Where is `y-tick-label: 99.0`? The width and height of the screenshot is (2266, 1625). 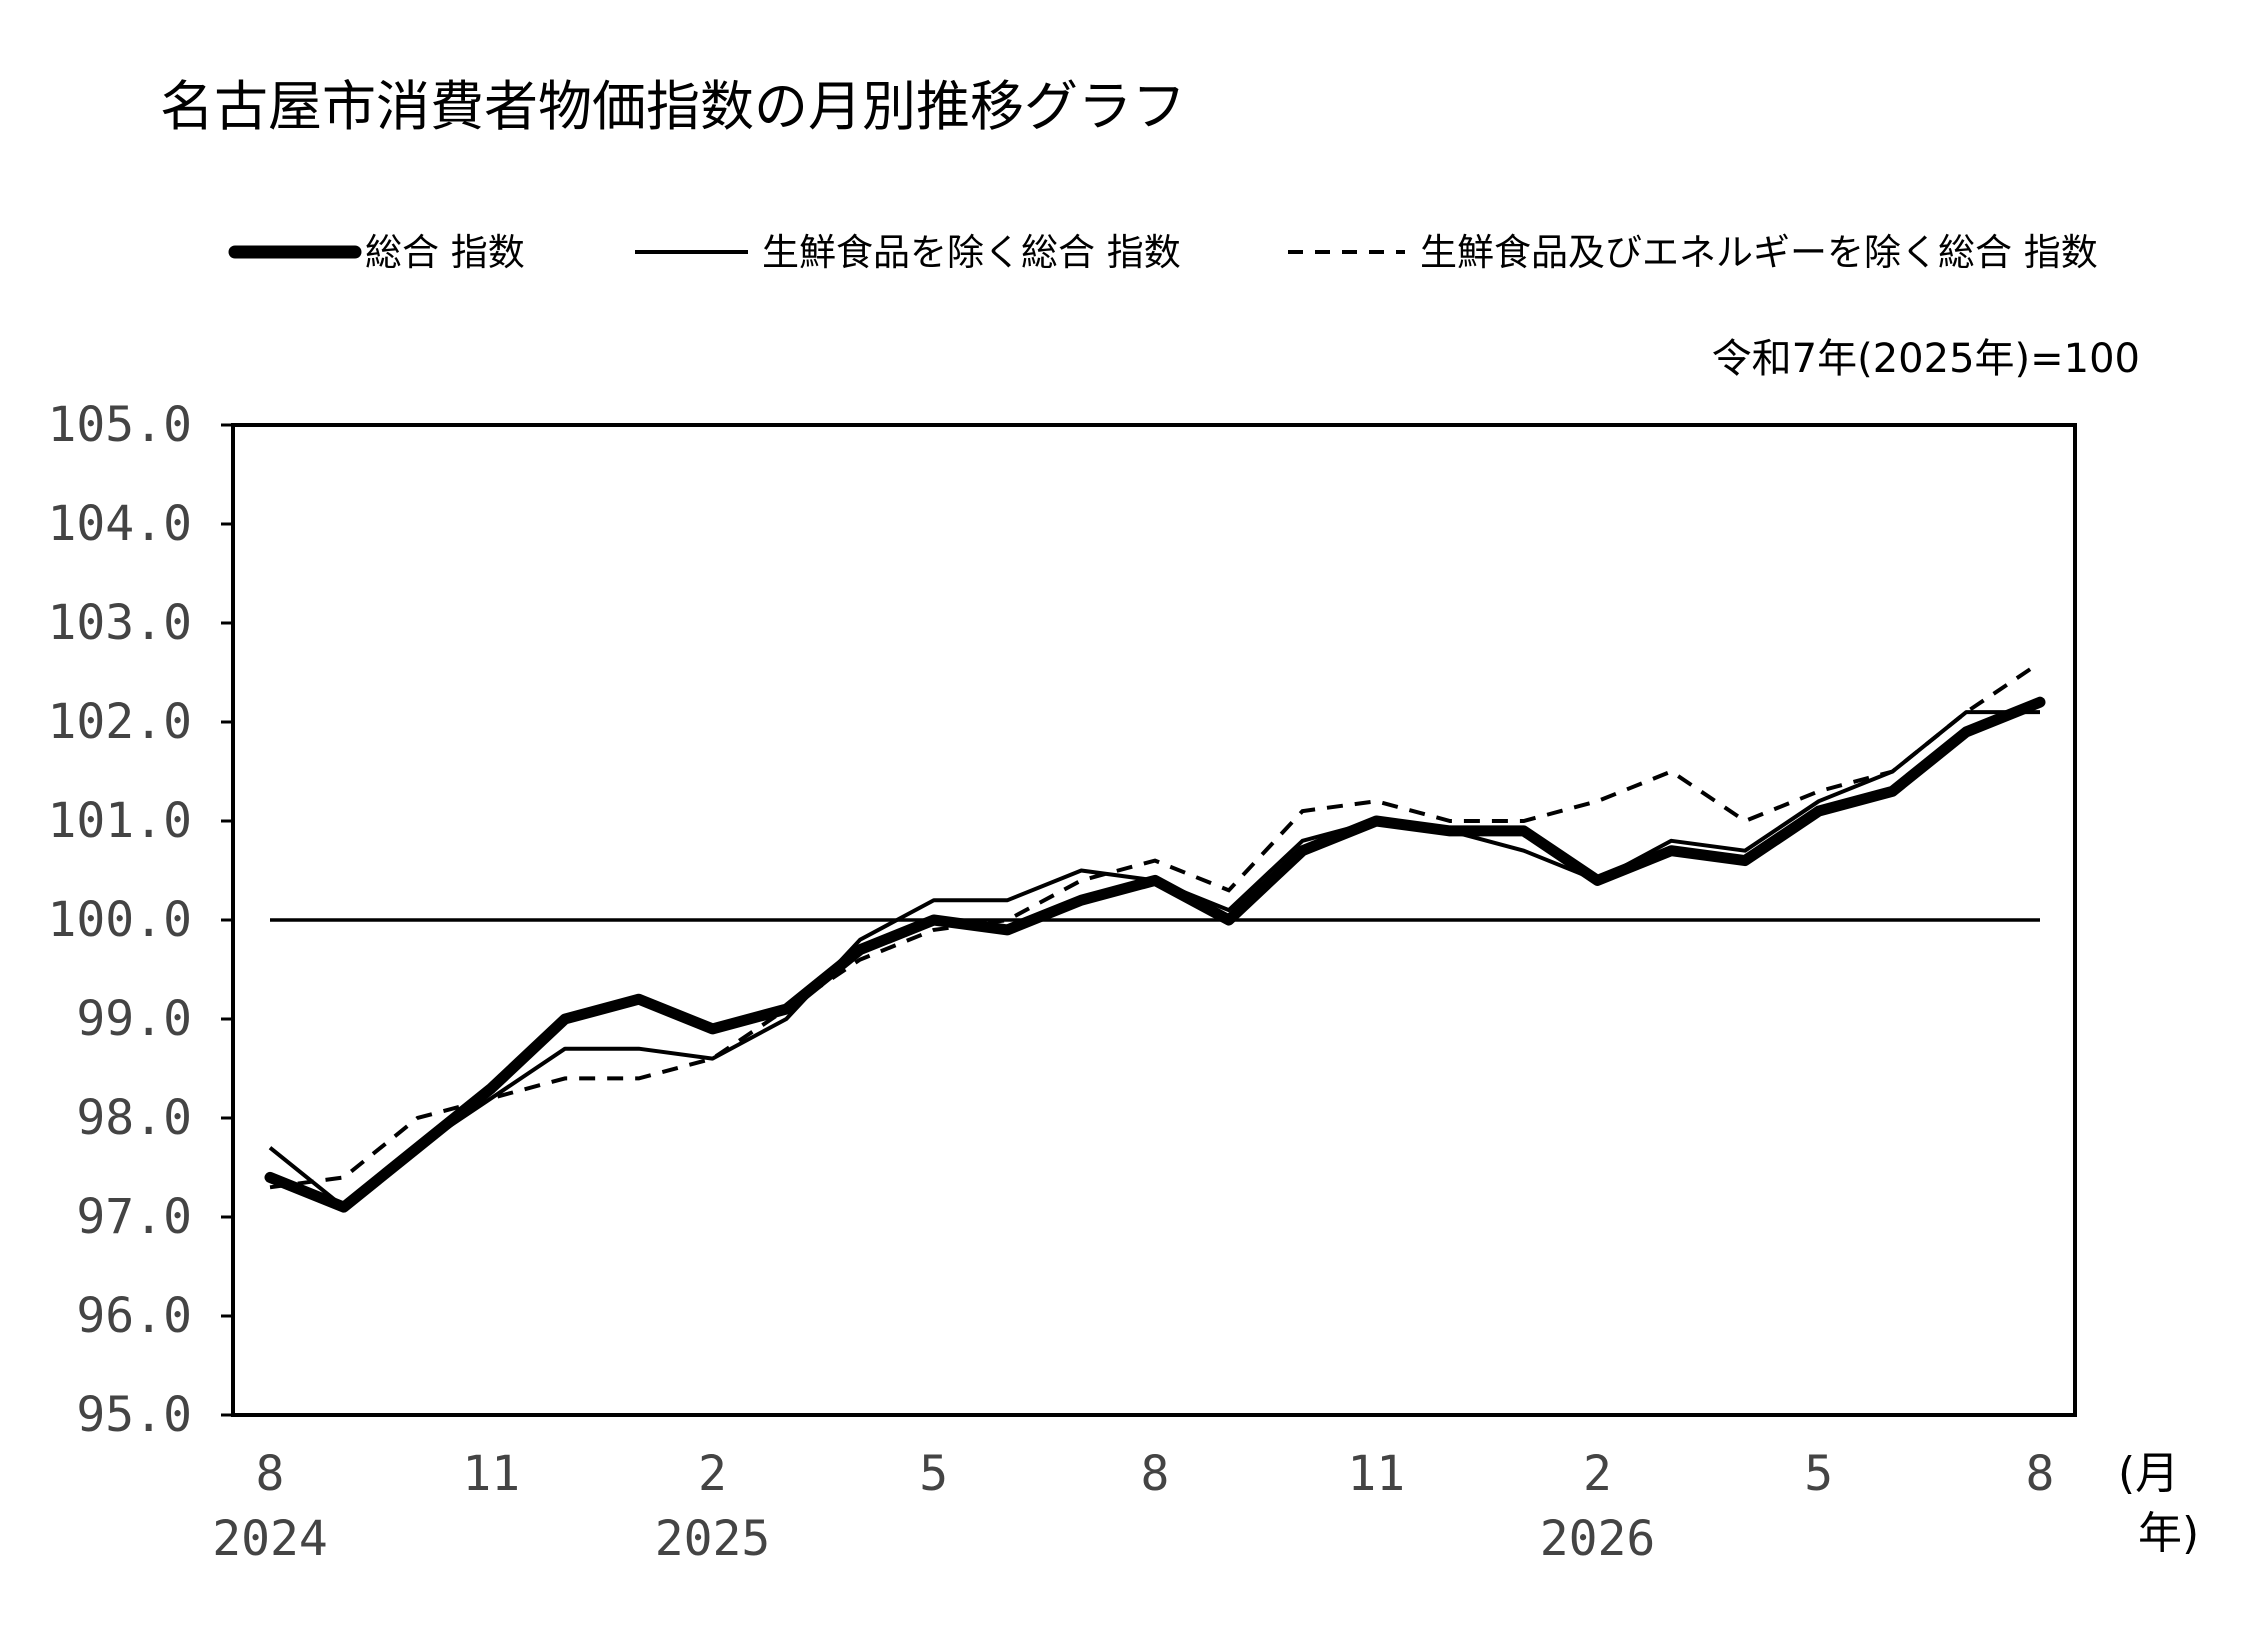
y-tick-label: 99.0 is located at coordinates (134, 1019).